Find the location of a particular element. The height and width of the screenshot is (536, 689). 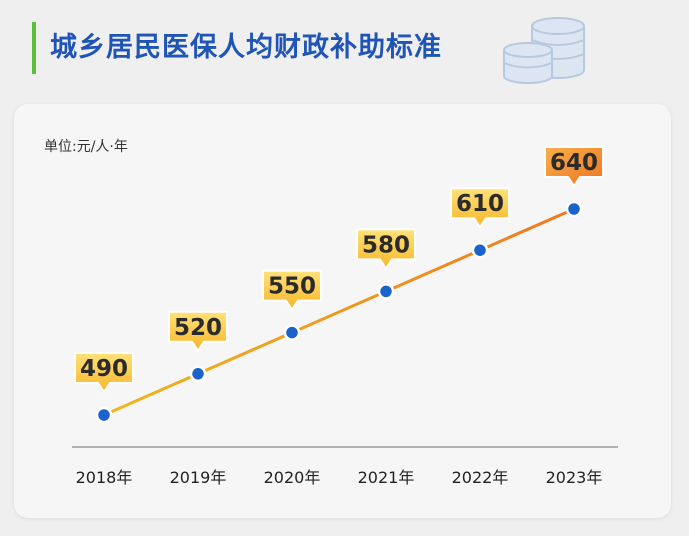

x-tick-label: 2020年 is located at coordinates (292, 477).